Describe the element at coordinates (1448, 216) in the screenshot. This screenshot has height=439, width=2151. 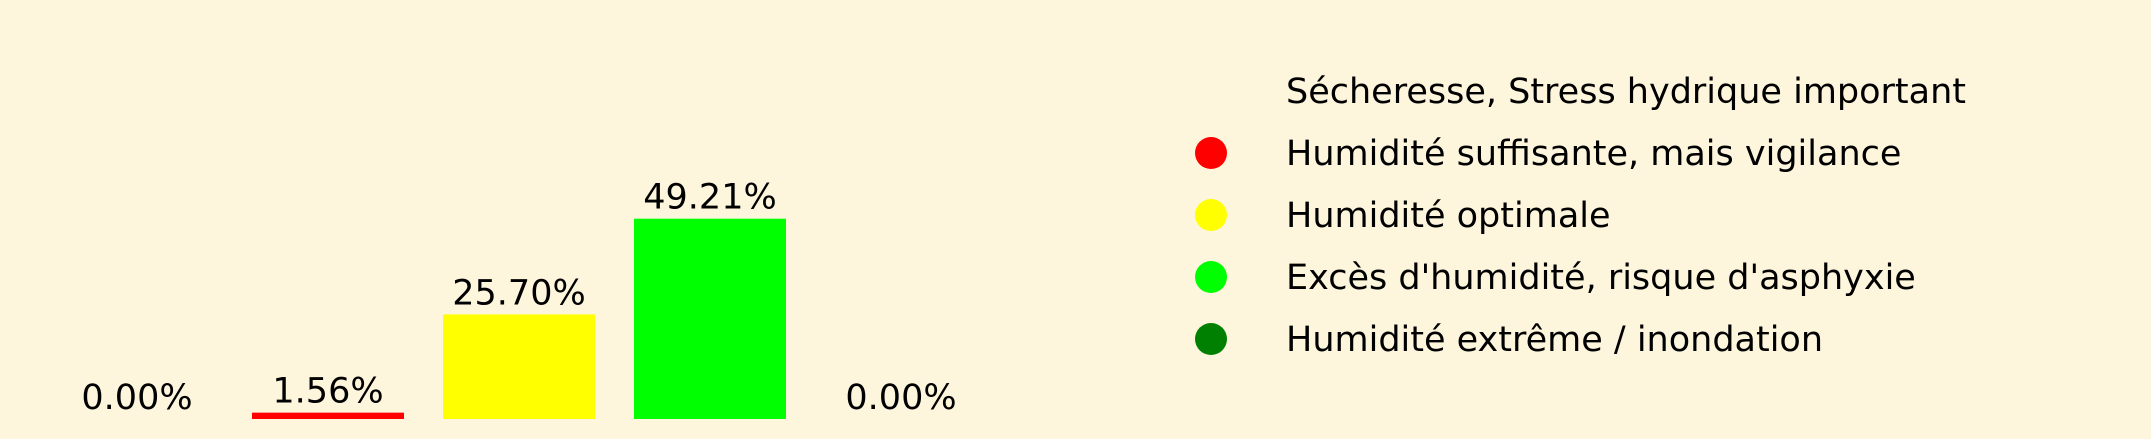
I see `legend-label-2: Humidité optimale` at that location.